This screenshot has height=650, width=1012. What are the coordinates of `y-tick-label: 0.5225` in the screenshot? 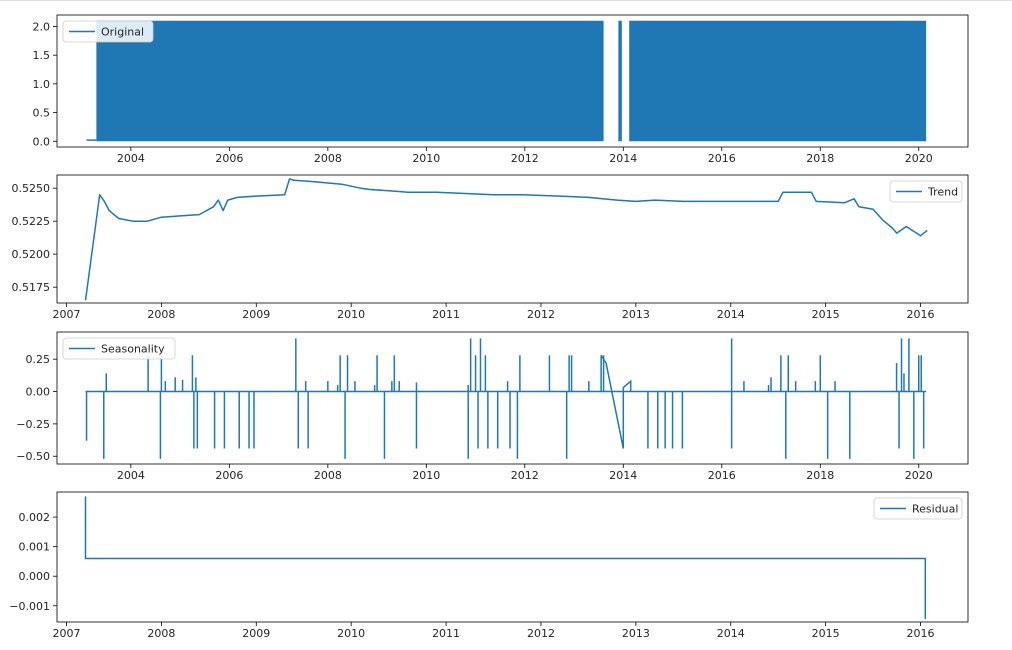 It's located at (31, 221).